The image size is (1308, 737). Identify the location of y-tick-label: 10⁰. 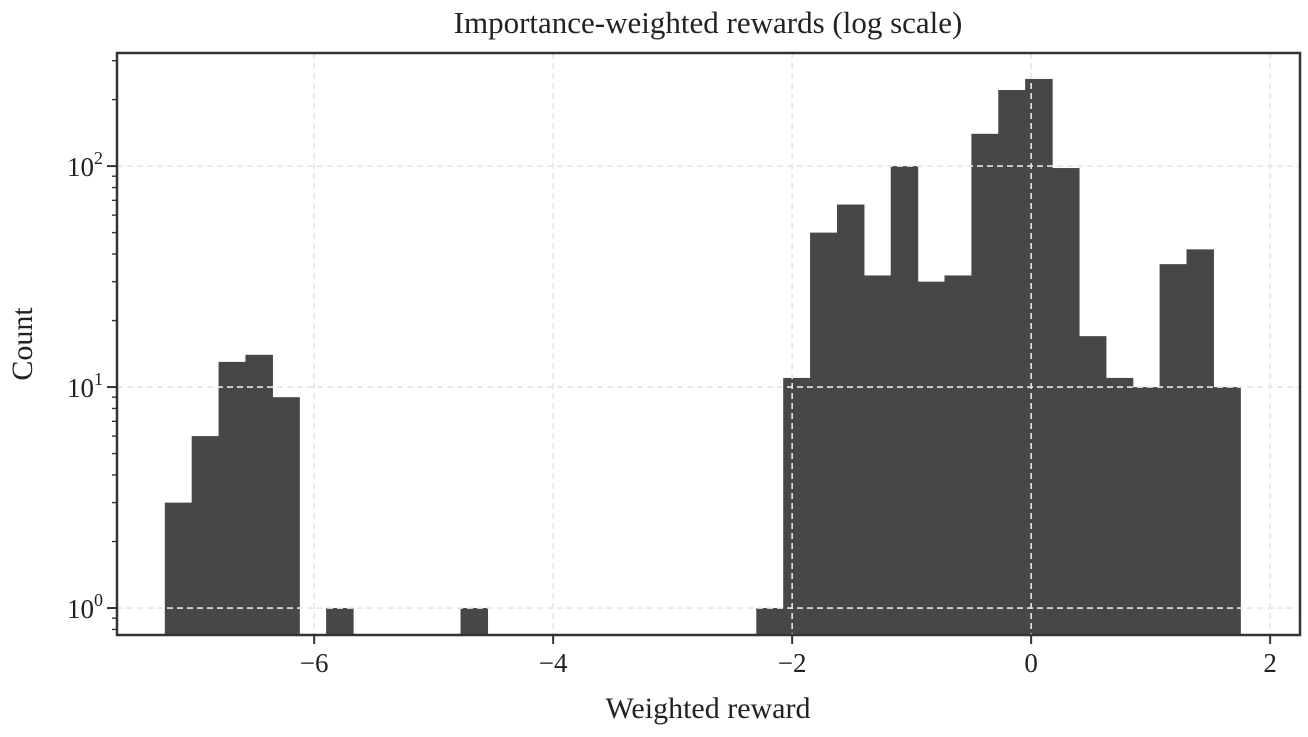
(85, 607).